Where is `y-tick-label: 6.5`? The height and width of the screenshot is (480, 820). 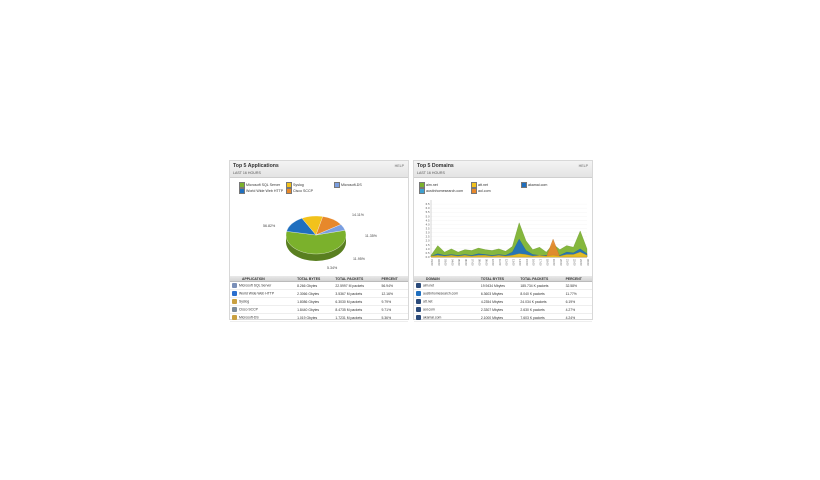
y-tick-label: 6.5 is located at coordinates (428, 204).